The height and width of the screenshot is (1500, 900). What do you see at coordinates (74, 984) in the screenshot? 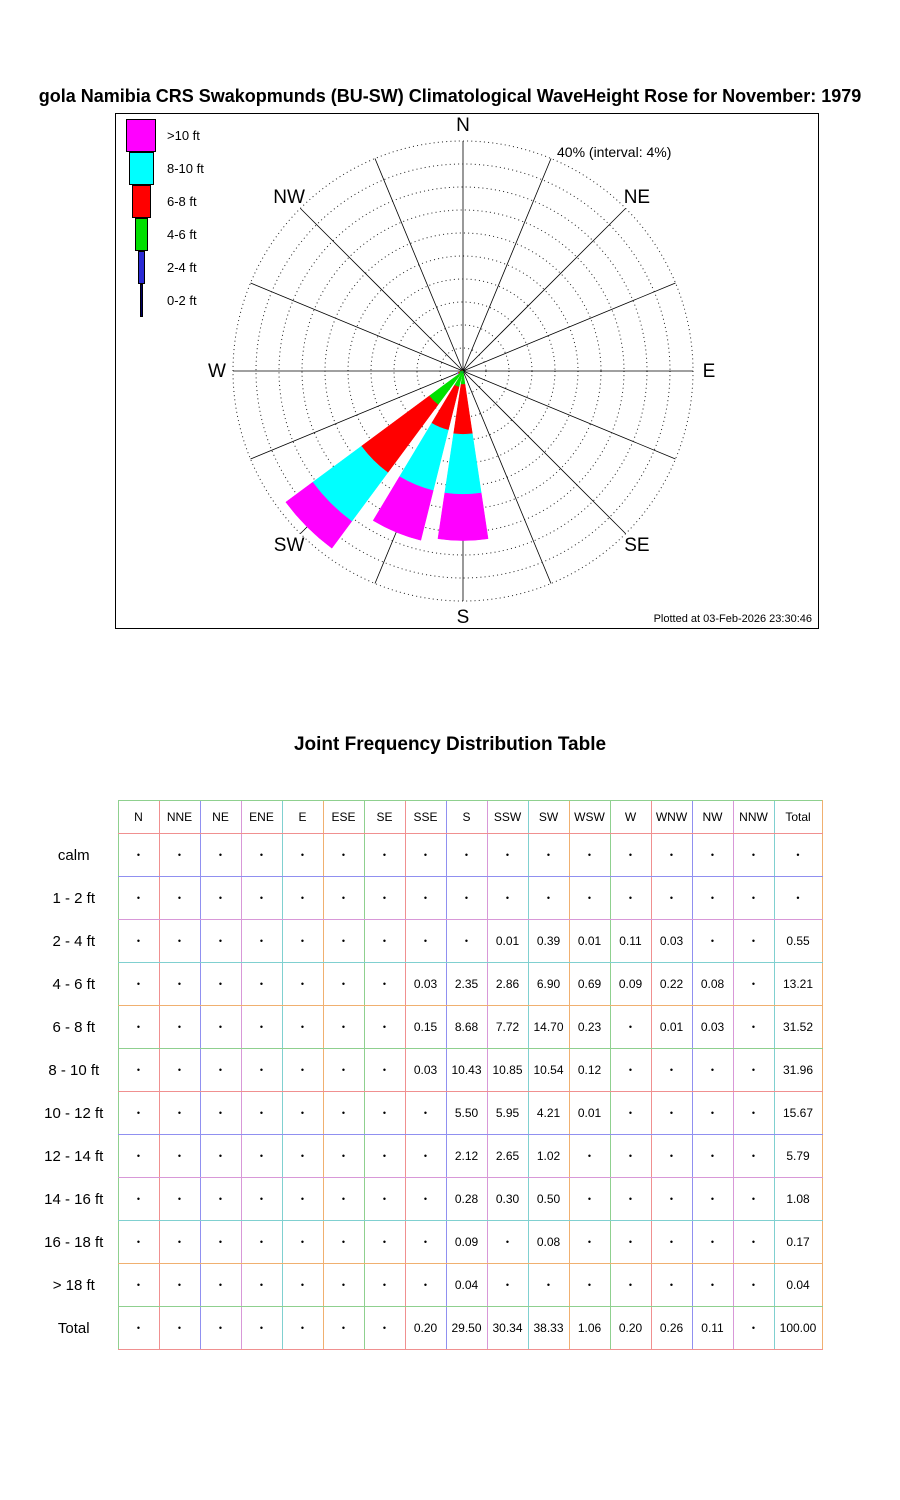
I see `row-label: 4 - 6 ft` at bounding box center [74, 984].